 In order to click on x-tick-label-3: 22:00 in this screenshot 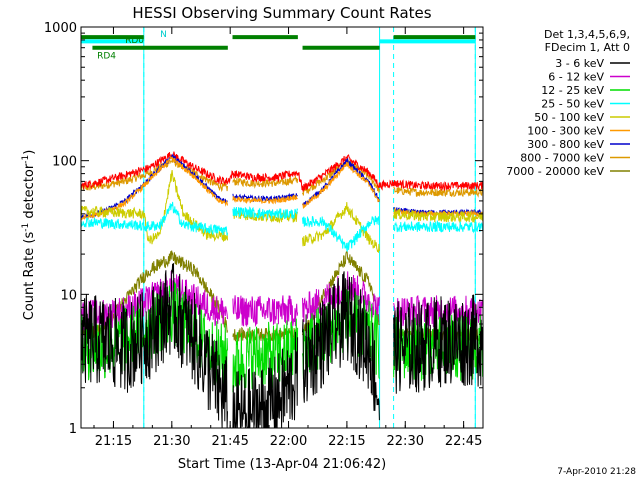, I will do `click(288, 441)`.